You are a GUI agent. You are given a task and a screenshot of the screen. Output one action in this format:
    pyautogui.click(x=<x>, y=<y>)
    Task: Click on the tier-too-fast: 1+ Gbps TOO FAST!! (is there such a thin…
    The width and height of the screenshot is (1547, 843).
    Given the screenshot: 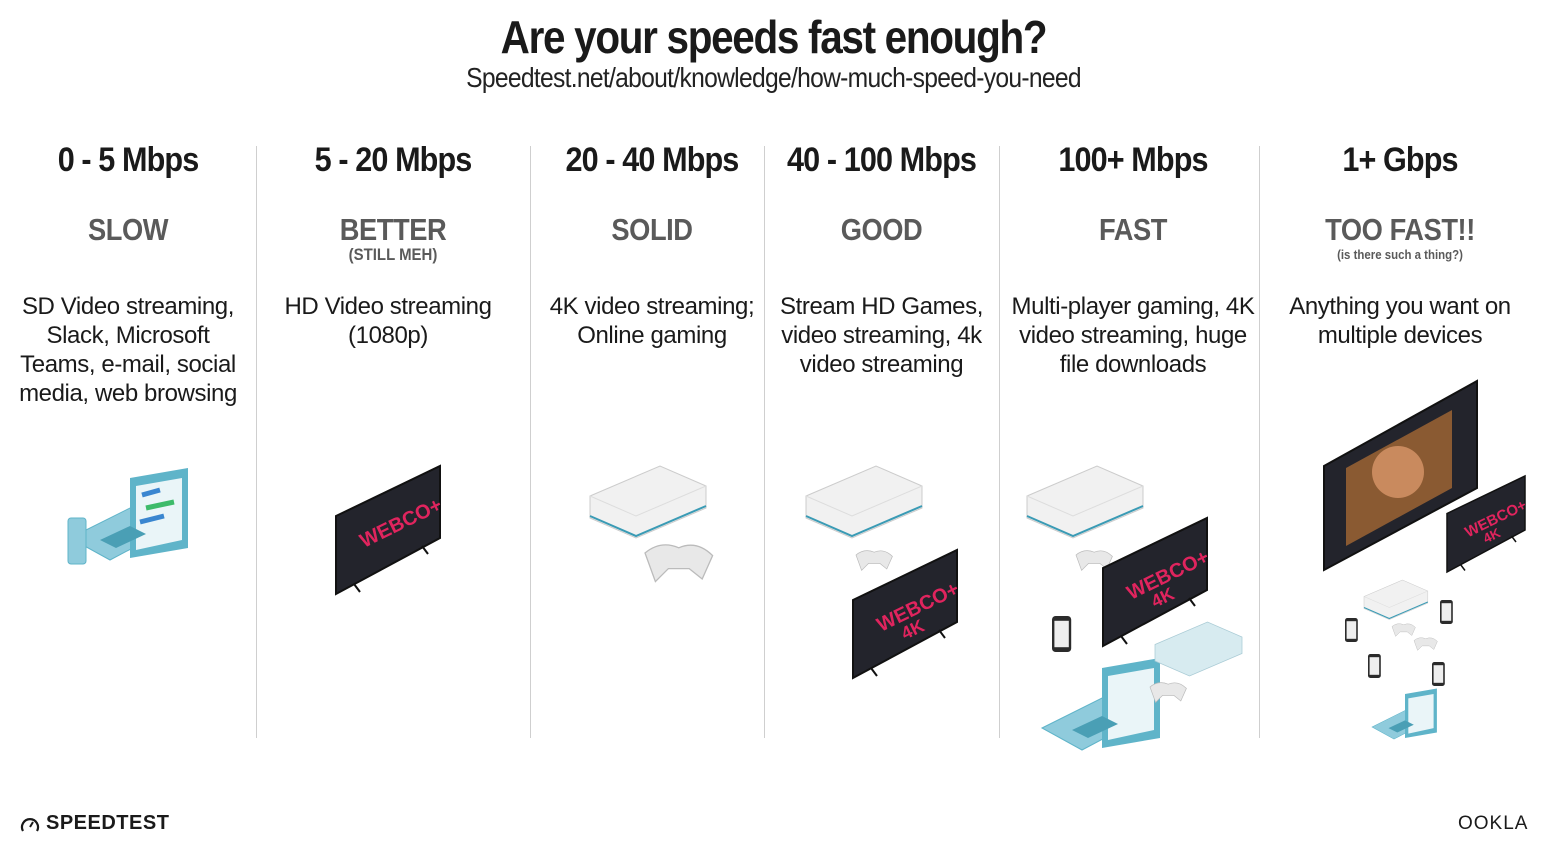 What is the action you would take?
    pyautogui.click(x=1400, y=202)
    